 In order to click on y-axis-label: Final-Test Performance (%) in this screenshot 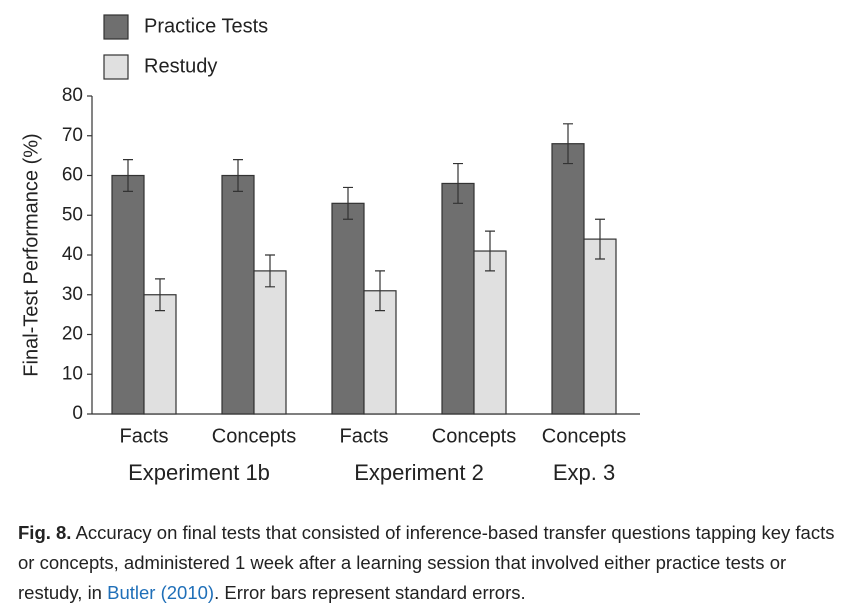, I will do `click(31, 254)`.